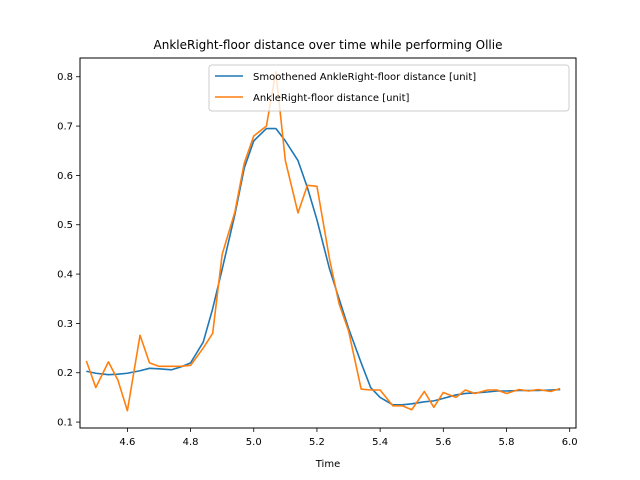  What do you see at coordinates (443, 442) in the screenshot?
I see `x-tick-label: 5.6` at bounding box center [443, 442].